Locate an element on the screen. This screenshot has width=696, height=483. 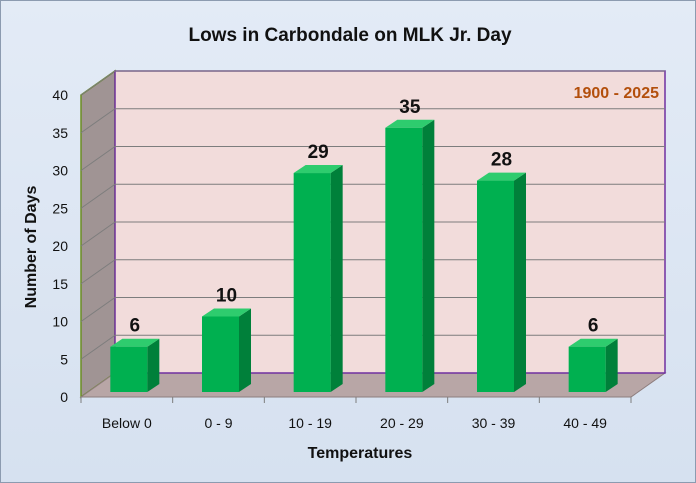
y-tick-label: 35 is located at coordinates (60, 133).